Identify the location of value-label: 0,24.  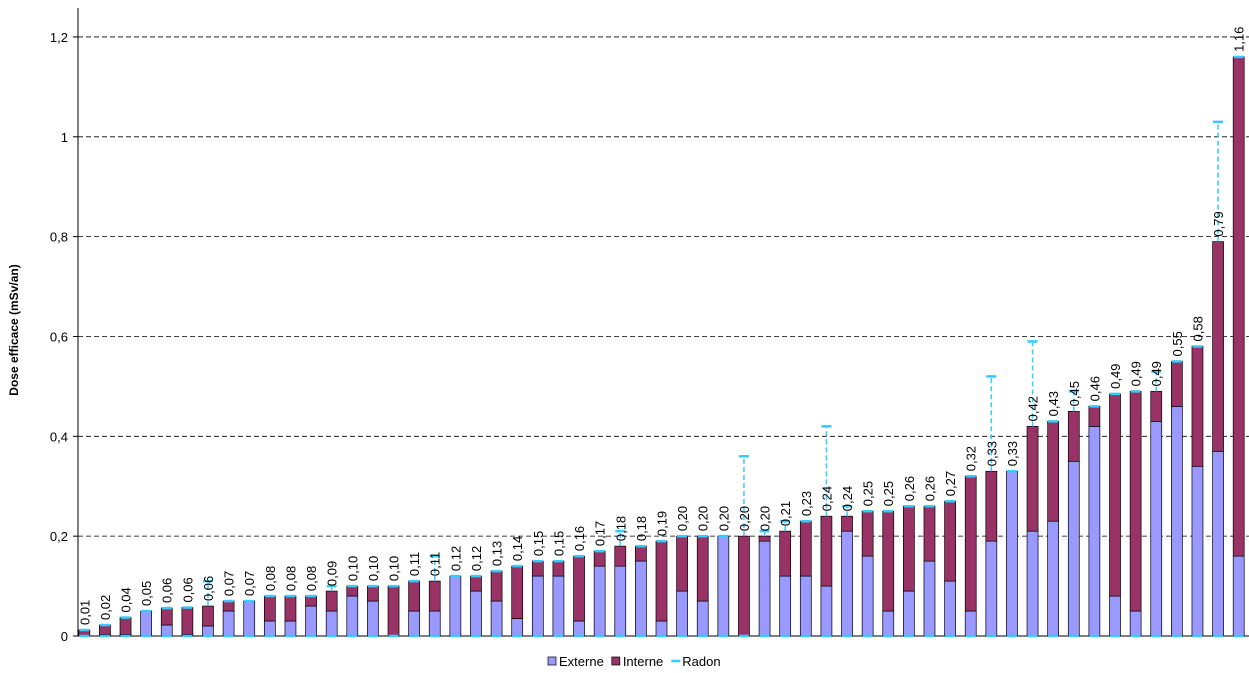
(826, 498).